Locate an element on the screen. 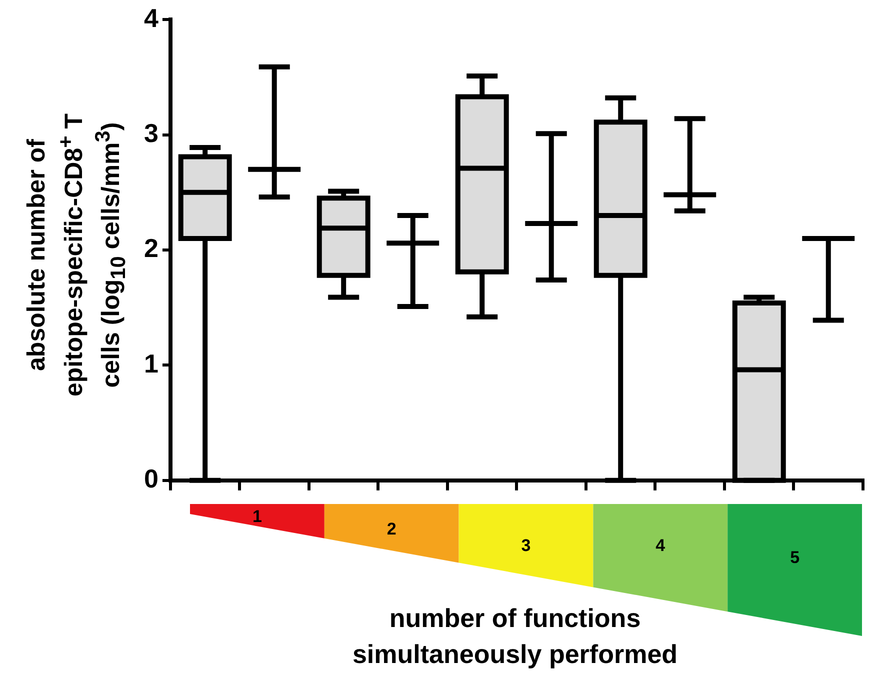  y-tick-label: 4 is located at coordinates (151, 17).